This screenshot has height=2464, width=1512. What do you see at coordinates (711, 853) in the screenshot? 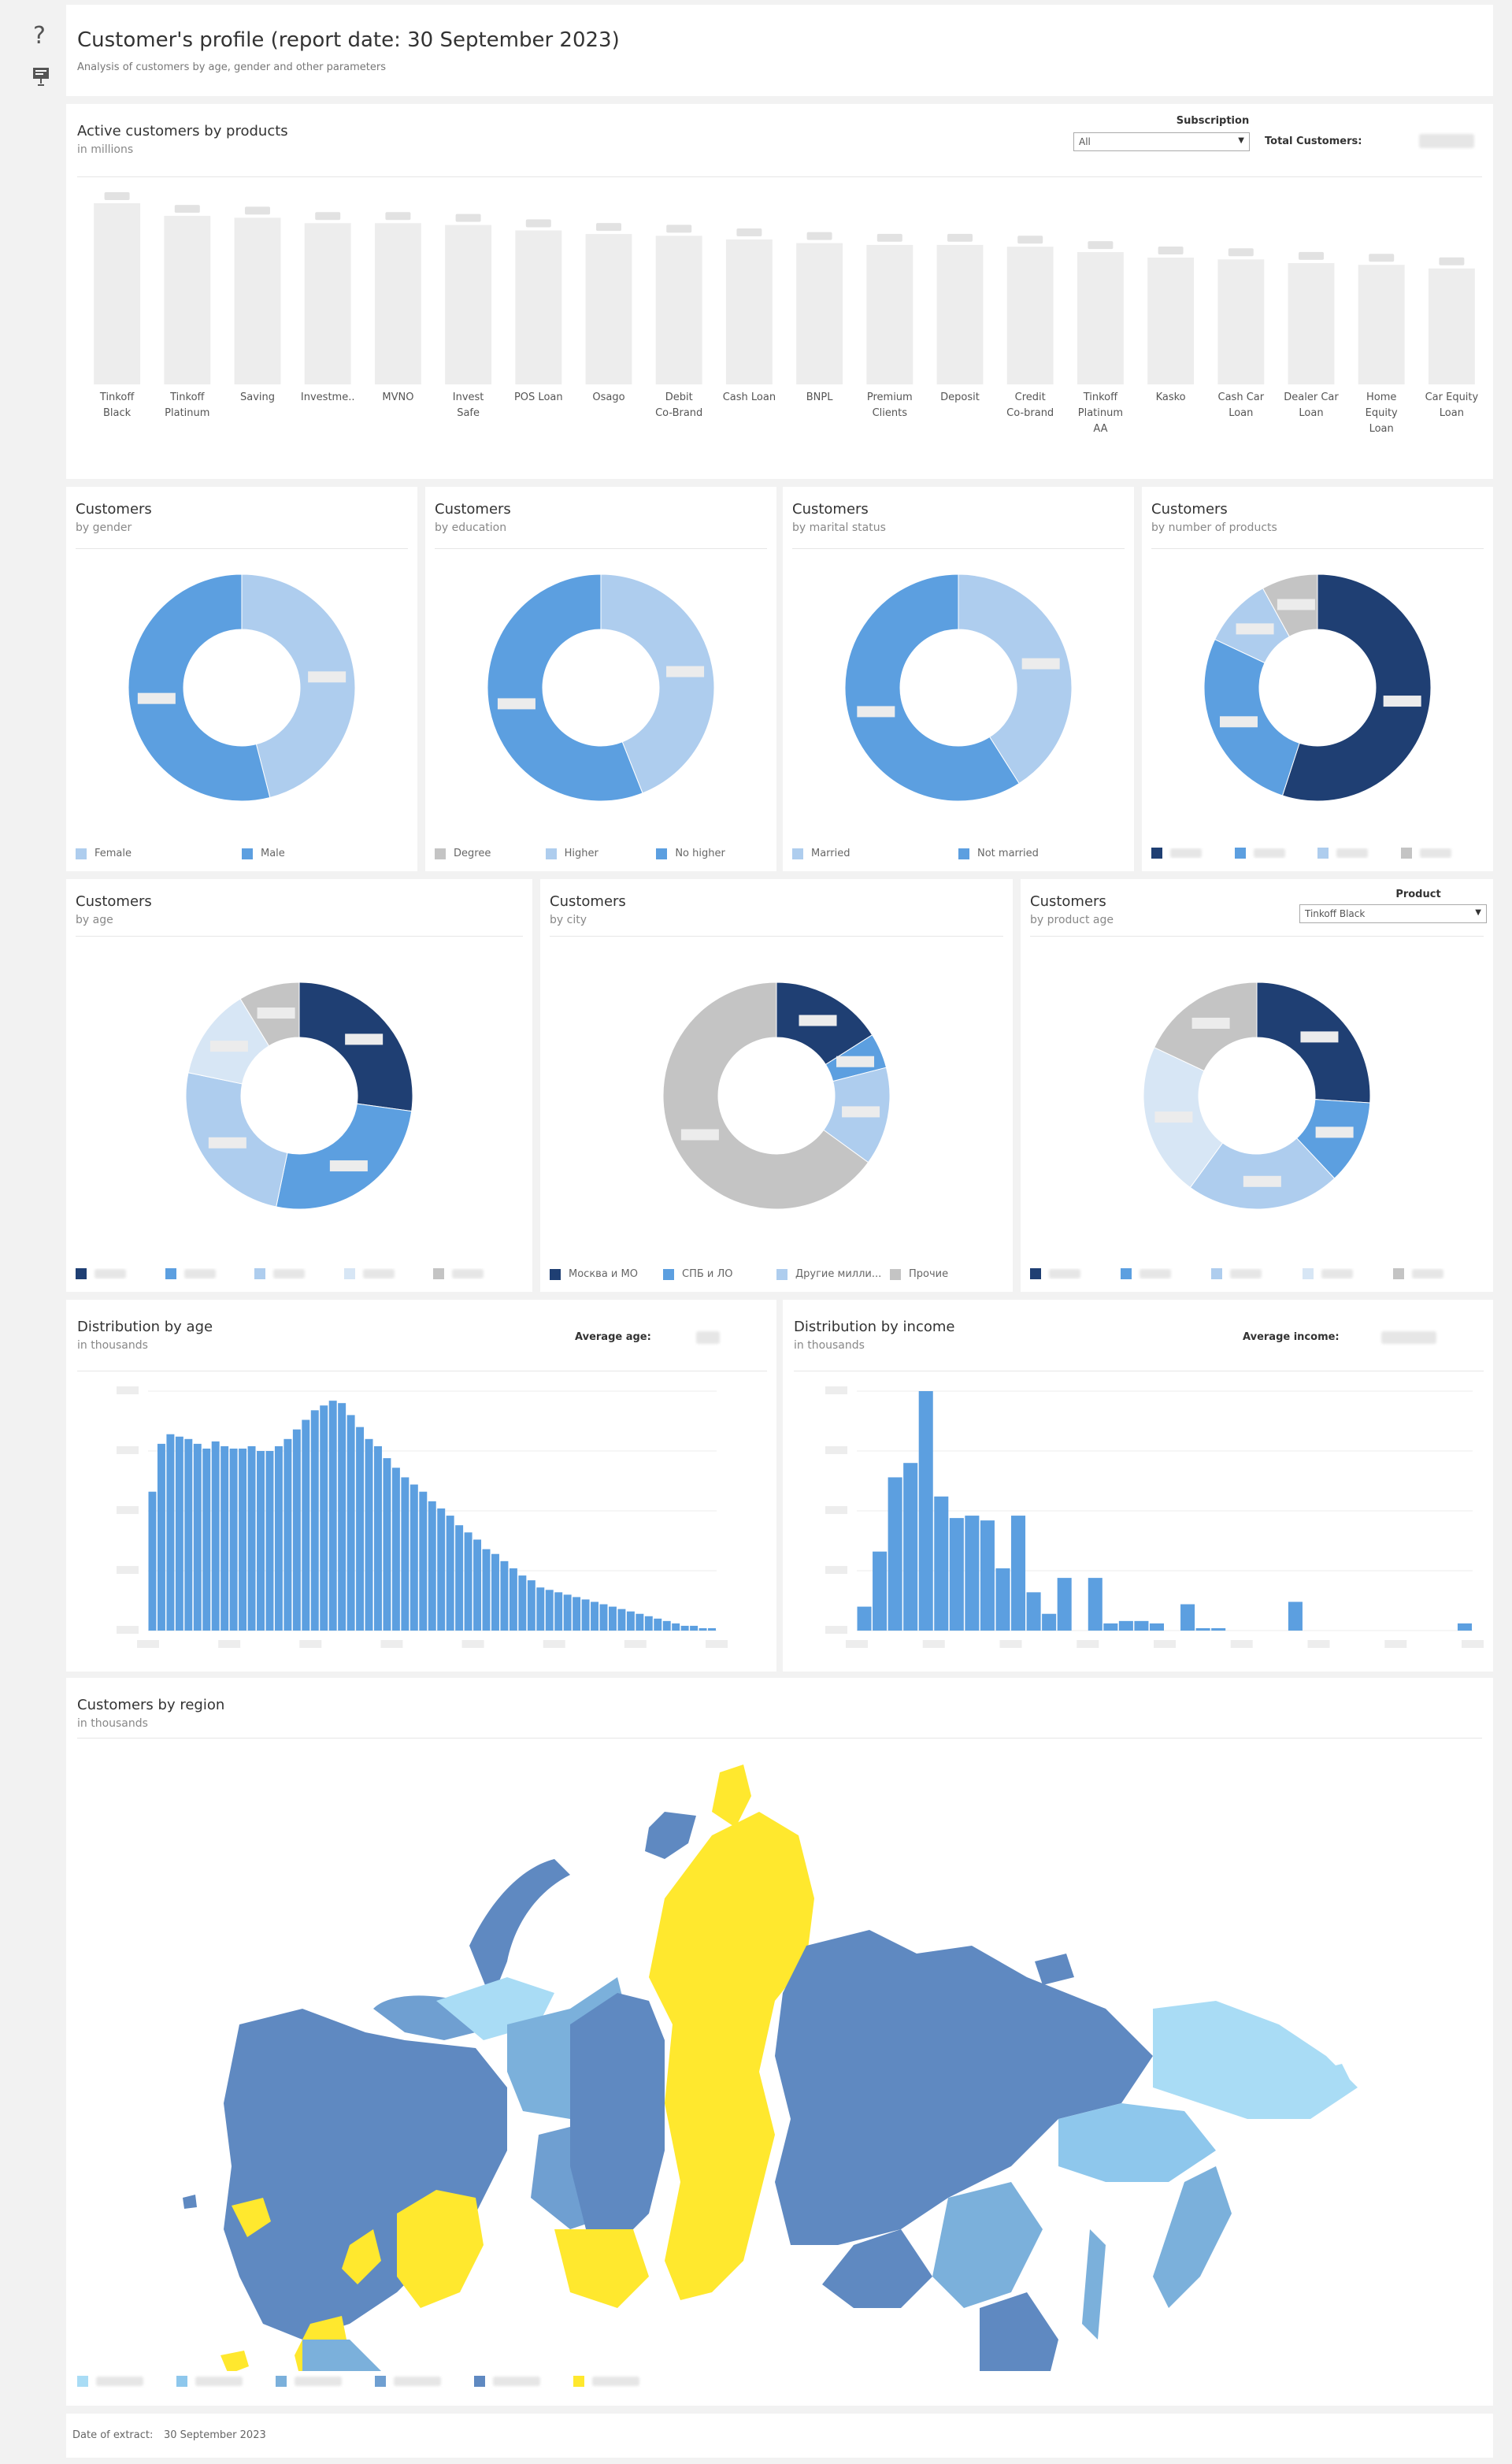
I see `legend-item: No higher` at bounding box center [711, 853].